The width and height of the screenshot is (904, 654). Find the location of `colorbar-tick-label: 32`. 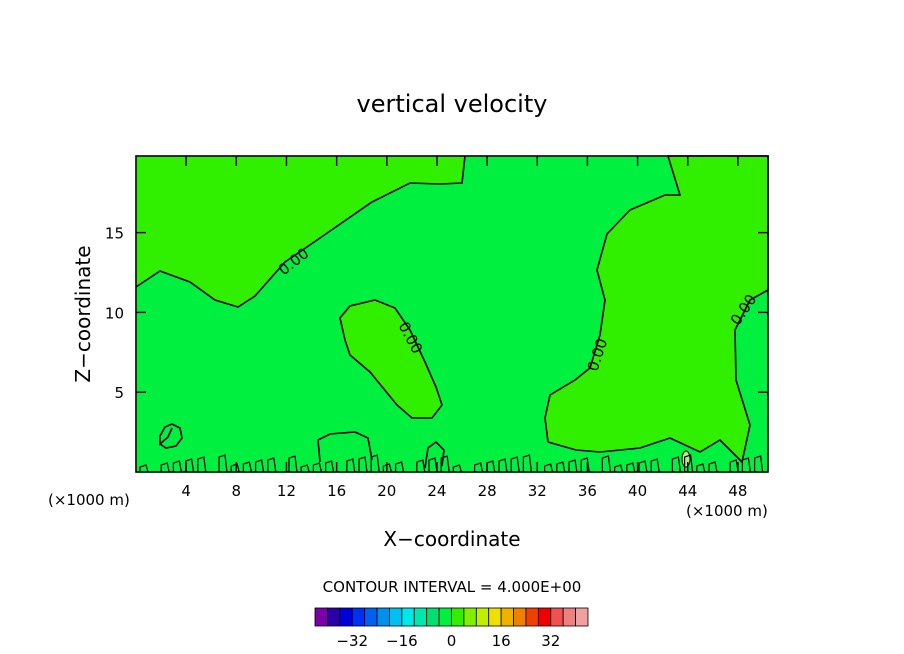

colorbar-tick-label: 32 is located at coordinates (550, 641).